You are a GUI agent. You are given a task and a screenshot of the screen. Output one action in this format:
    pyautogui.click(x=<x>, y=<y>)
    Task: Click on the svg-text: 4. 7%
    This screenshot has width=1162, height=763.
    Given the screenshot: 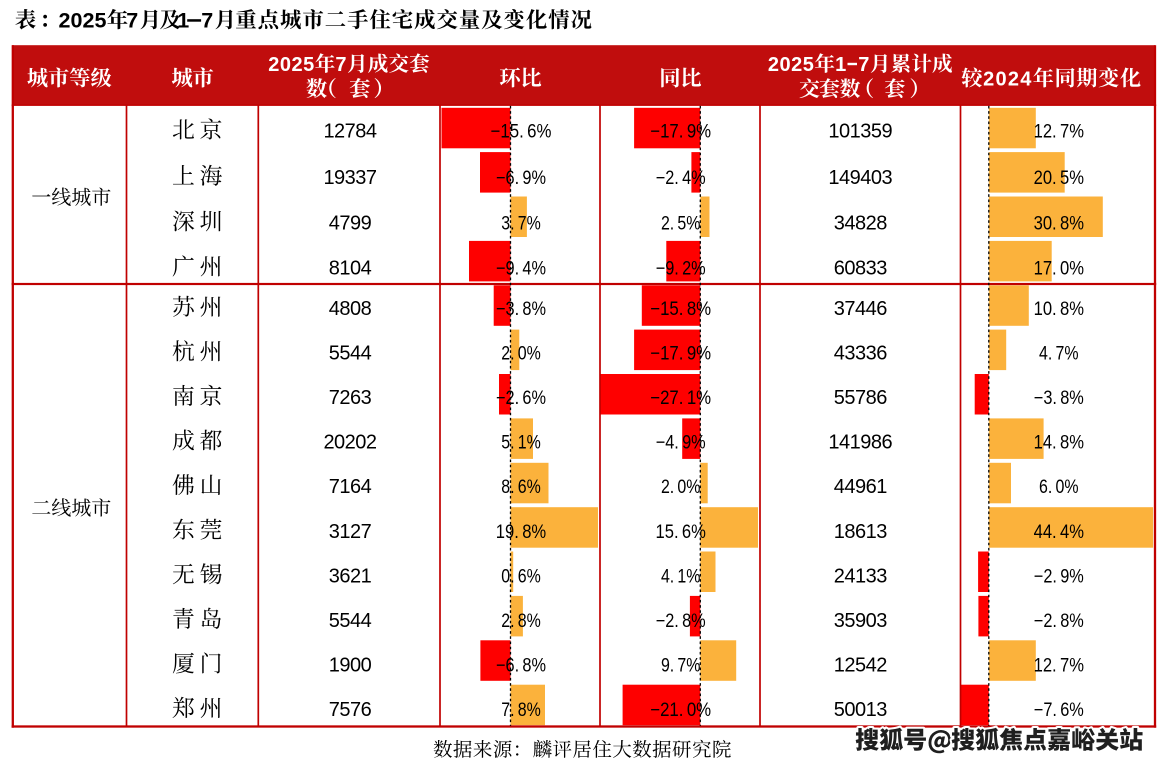 What is the action you would take?
    pyautogui.click(x=1059, y=354)
    